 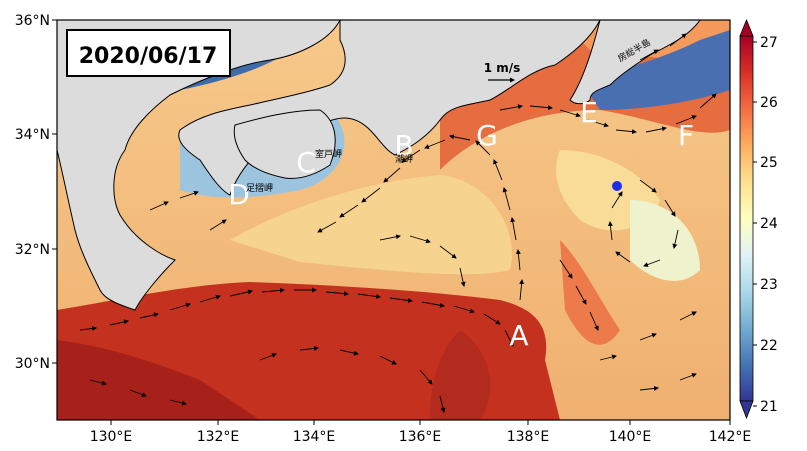 I want to click on place-label-muroto: 室戸岬, so click(x=328, y=154).